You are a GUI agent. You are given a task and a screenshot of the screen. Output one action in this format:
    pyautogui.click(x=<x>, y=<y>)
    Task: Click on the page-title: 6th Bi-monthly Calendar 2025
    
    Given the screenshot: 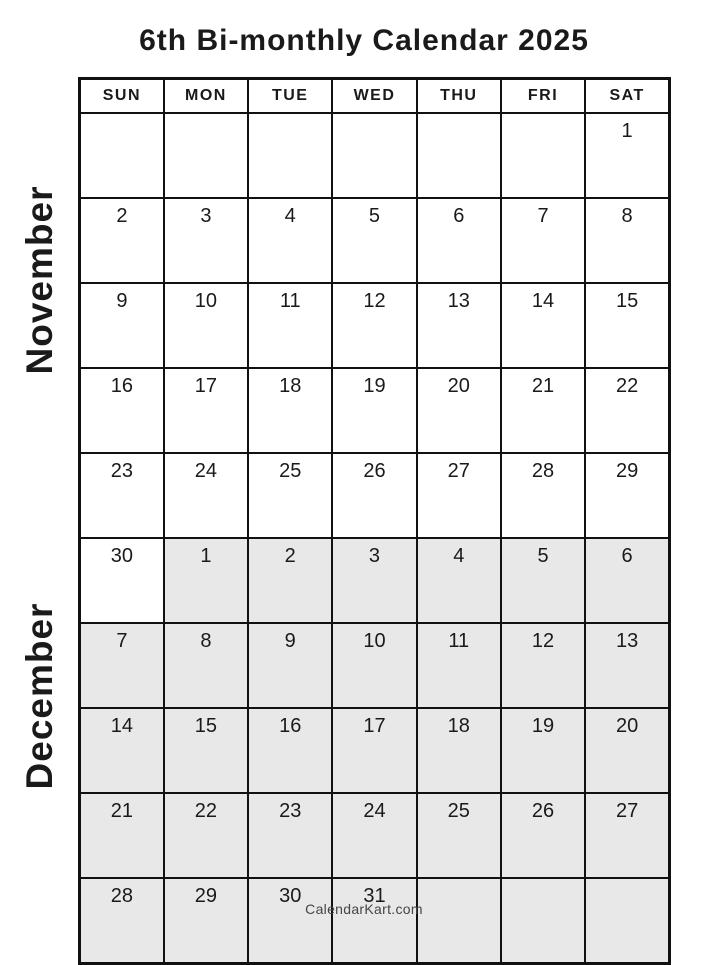 What is the action you would take?
    pyautogui.click(x=364, y=40)
    